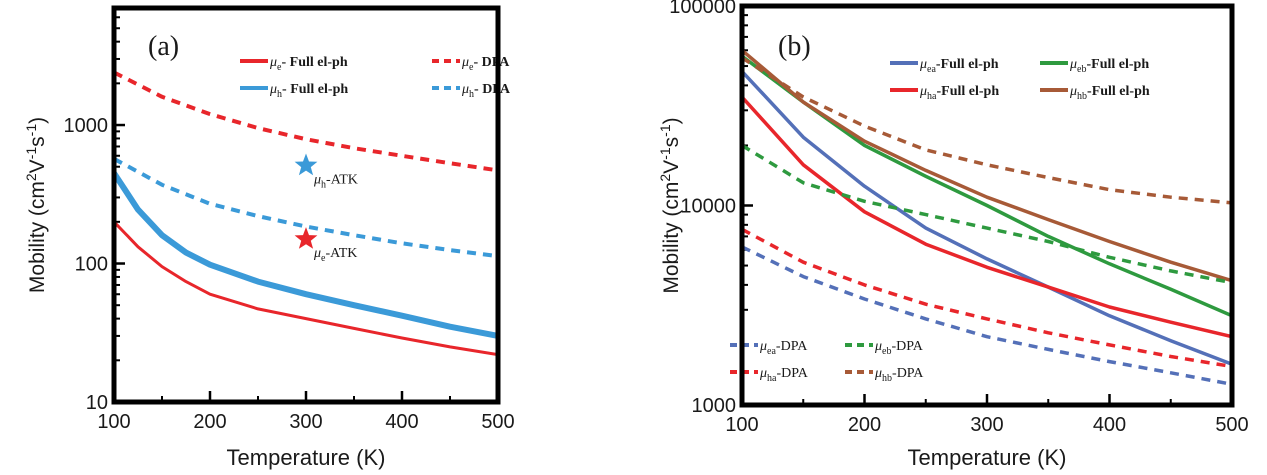 The height and width of the screenshot is (475, 1267). What do you see at coordinates (784, 375) in the screenshot?
I see `legend-entry: μha-DPA` at bounding box center [784, 375].